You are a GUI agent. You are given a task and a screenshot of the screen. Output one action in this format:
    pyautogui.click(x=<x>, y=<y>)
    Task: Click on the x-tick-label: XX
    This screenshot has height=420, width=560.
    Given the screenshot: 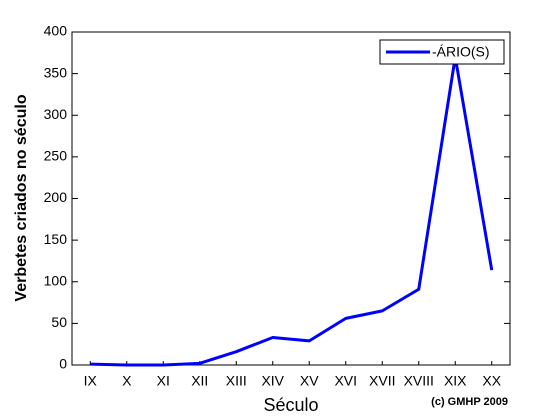 What is the action you would take?
    pyautogui.click(x=491, y=381)
    